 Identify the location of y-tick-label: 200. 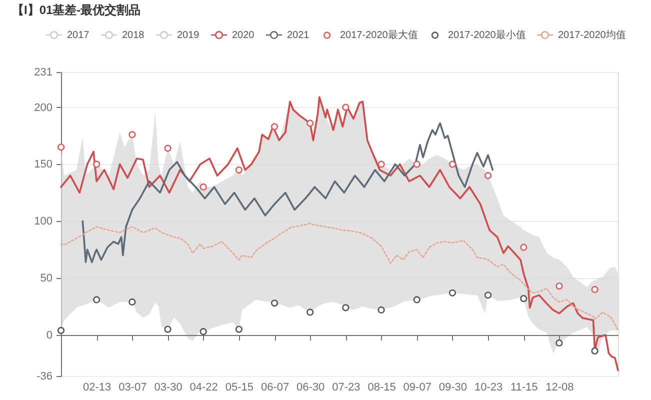
(43, 108).